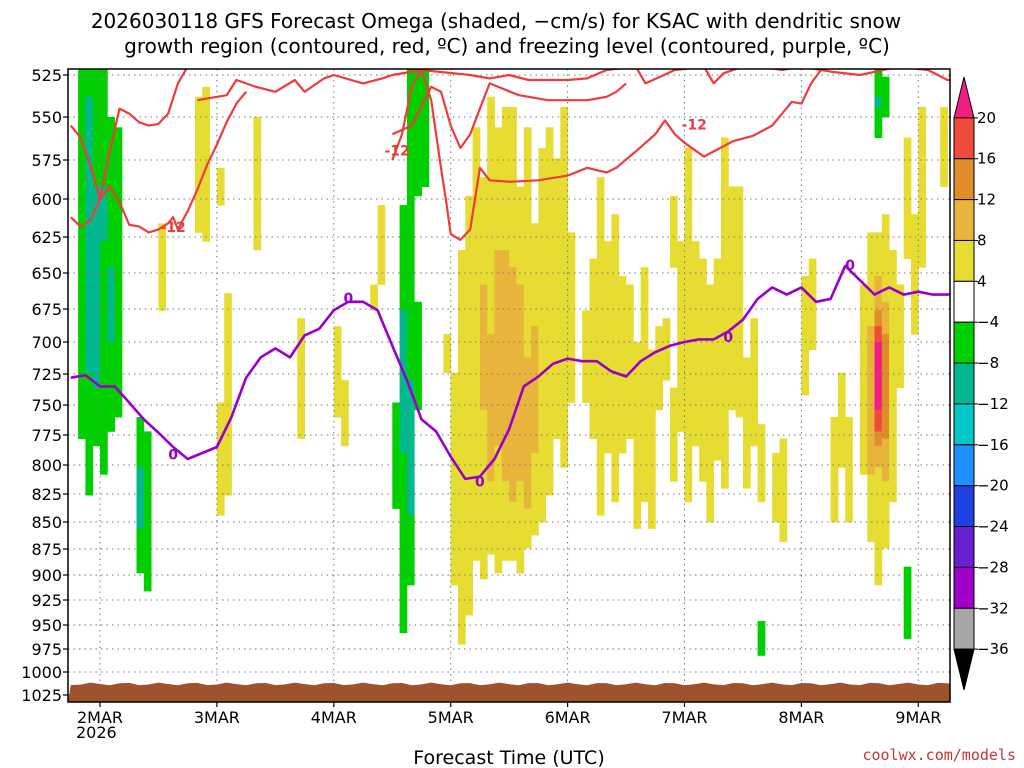 Image resolution: width=1024 pixels, height=768 pixels. What do you see at coordinates (46, 522) in the screenshot?
I see `y-tick-label: 850` at bounding box center [46, 522].